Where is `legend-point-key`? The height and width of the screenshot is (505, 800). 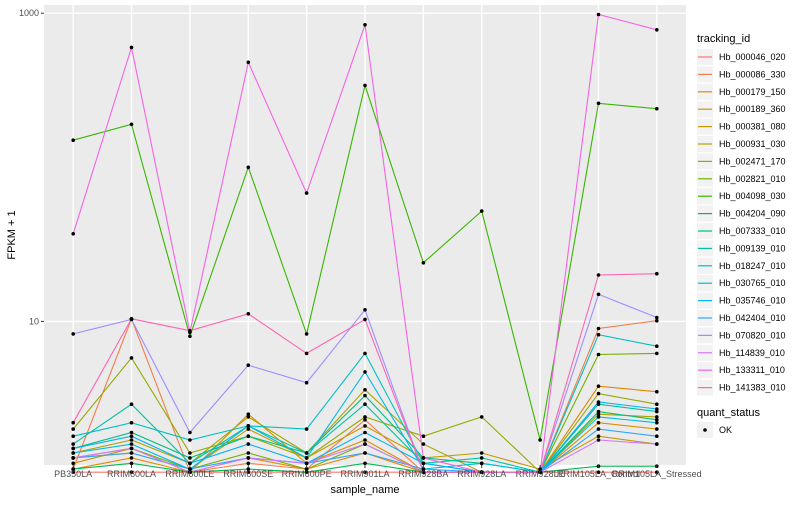 legend-point-key is located at coordinates (705, 430).